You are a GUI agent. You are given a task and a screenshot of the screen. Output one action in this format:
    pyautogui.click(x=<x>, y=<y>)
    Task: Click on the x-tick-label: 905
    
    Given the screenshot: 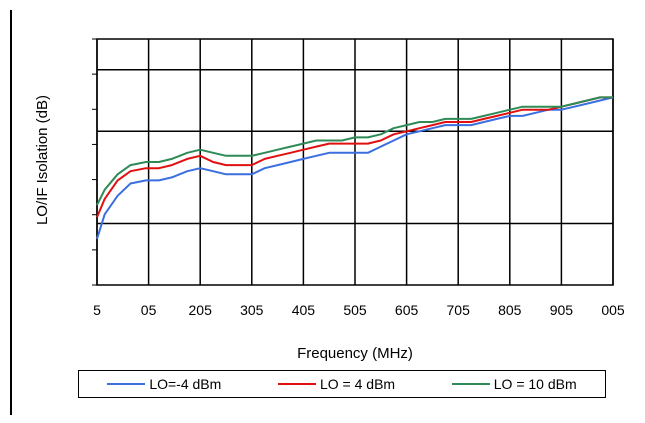 What is the action you would take?
    pyautogui.click(x=562, y=310)
    